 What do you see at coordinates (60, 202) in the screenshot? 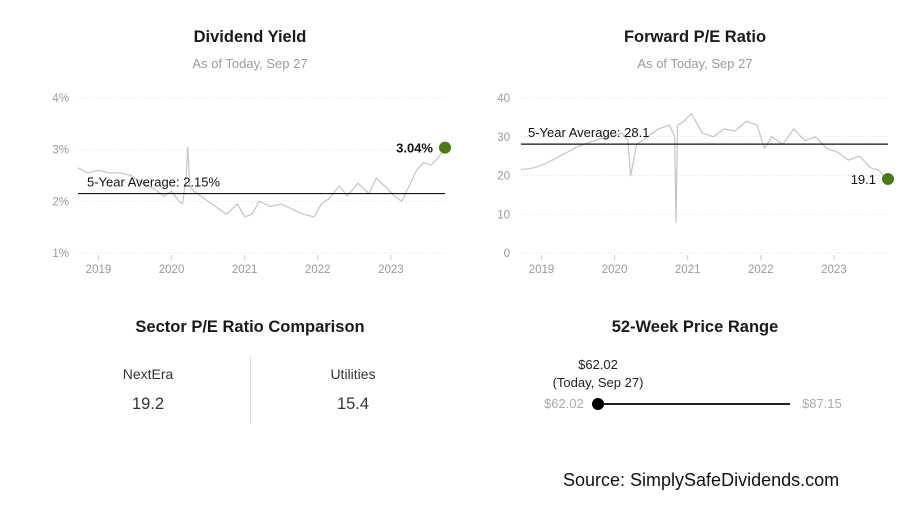
I see `y-tick-label: 2%` at bounding box center [60, 202].